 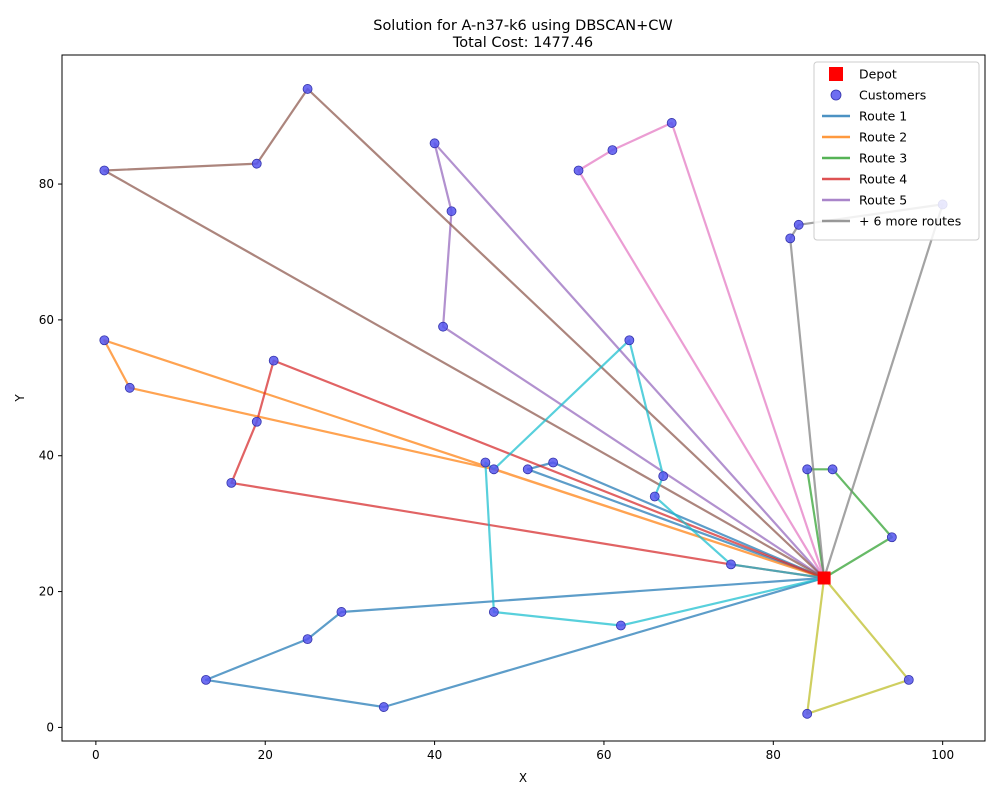 I want to click on x-tick-label: 100, so click(x=942, y=755).